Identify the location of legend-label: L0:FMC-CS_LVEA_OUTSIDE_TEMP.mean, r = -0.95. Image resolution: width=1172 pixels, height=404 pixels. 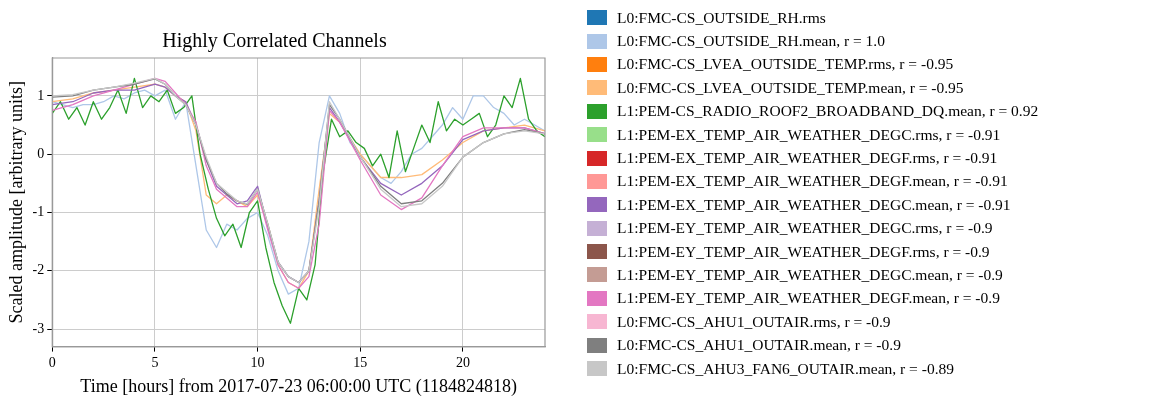
(790, 87).